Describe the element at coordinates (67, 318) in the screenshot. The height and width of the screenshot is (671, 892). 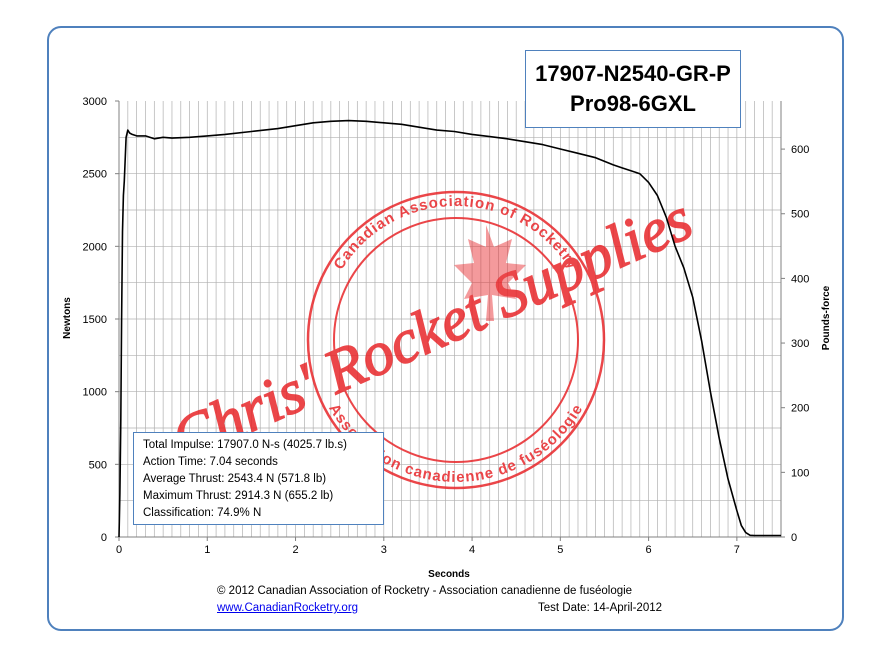
I see `y-axis-label: Newtons` at that location.